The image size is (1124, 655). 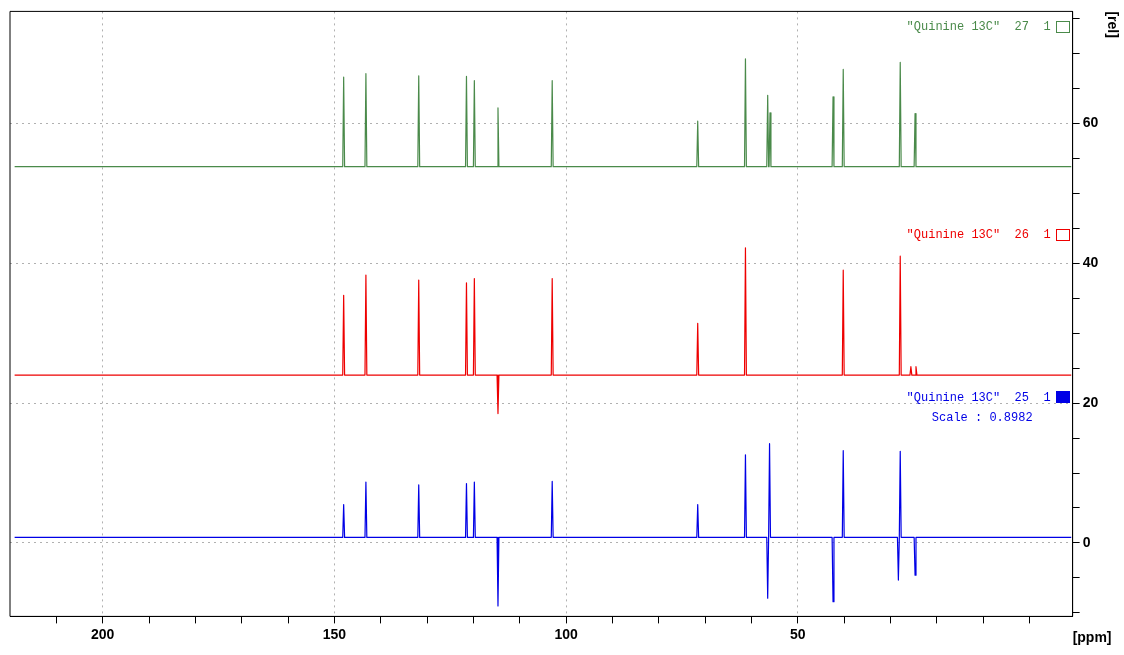 I want to click on annotation: Scale : 0.8982, so click(x=982, y=417).